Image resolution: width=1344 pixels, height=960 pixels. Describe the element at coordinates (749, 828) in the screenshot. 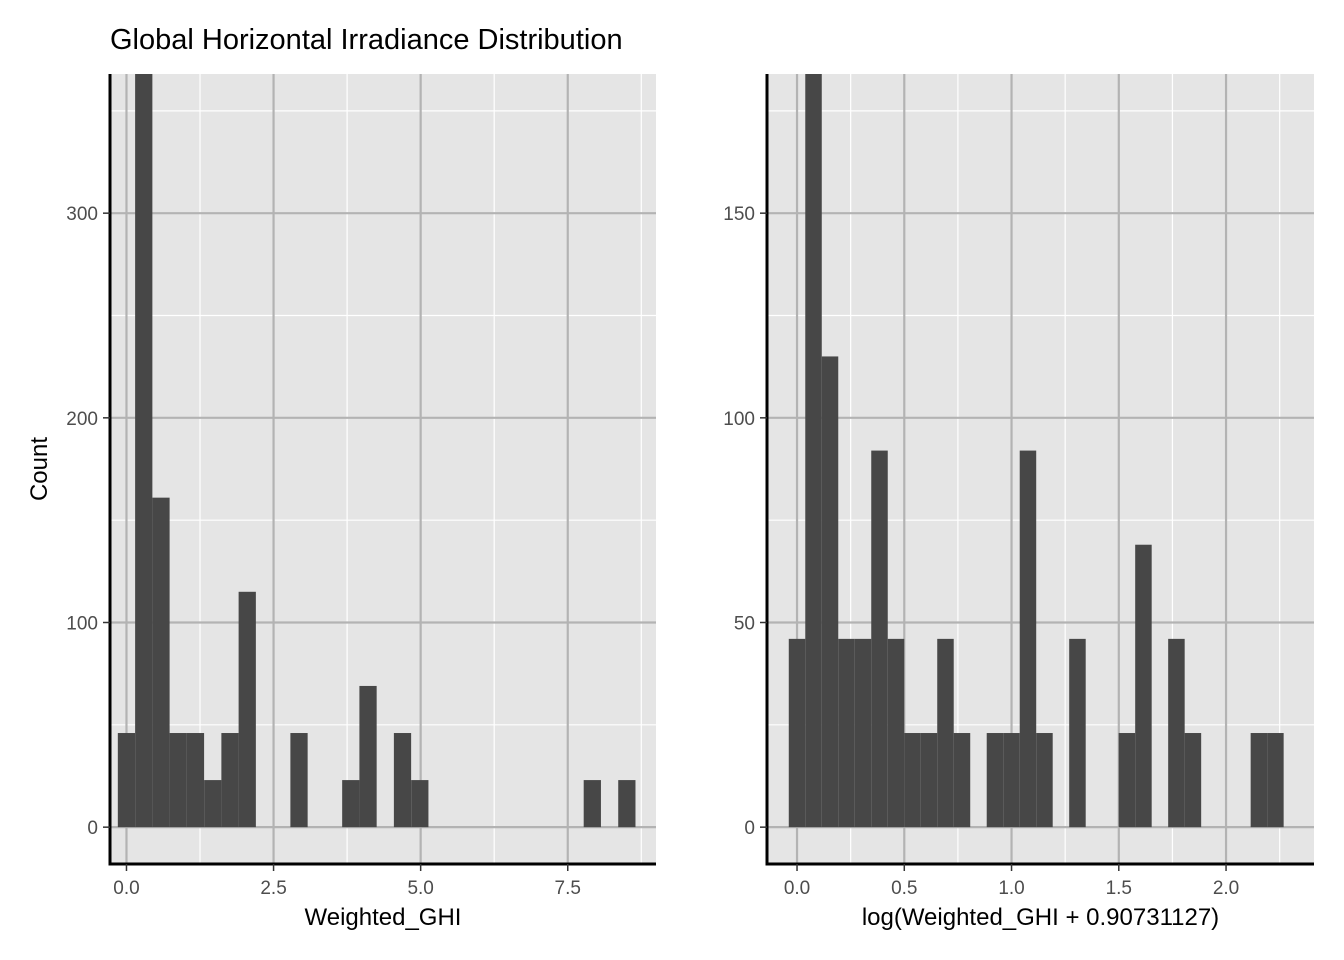

I see `panel-2-y-tick-label: 0` at that location.